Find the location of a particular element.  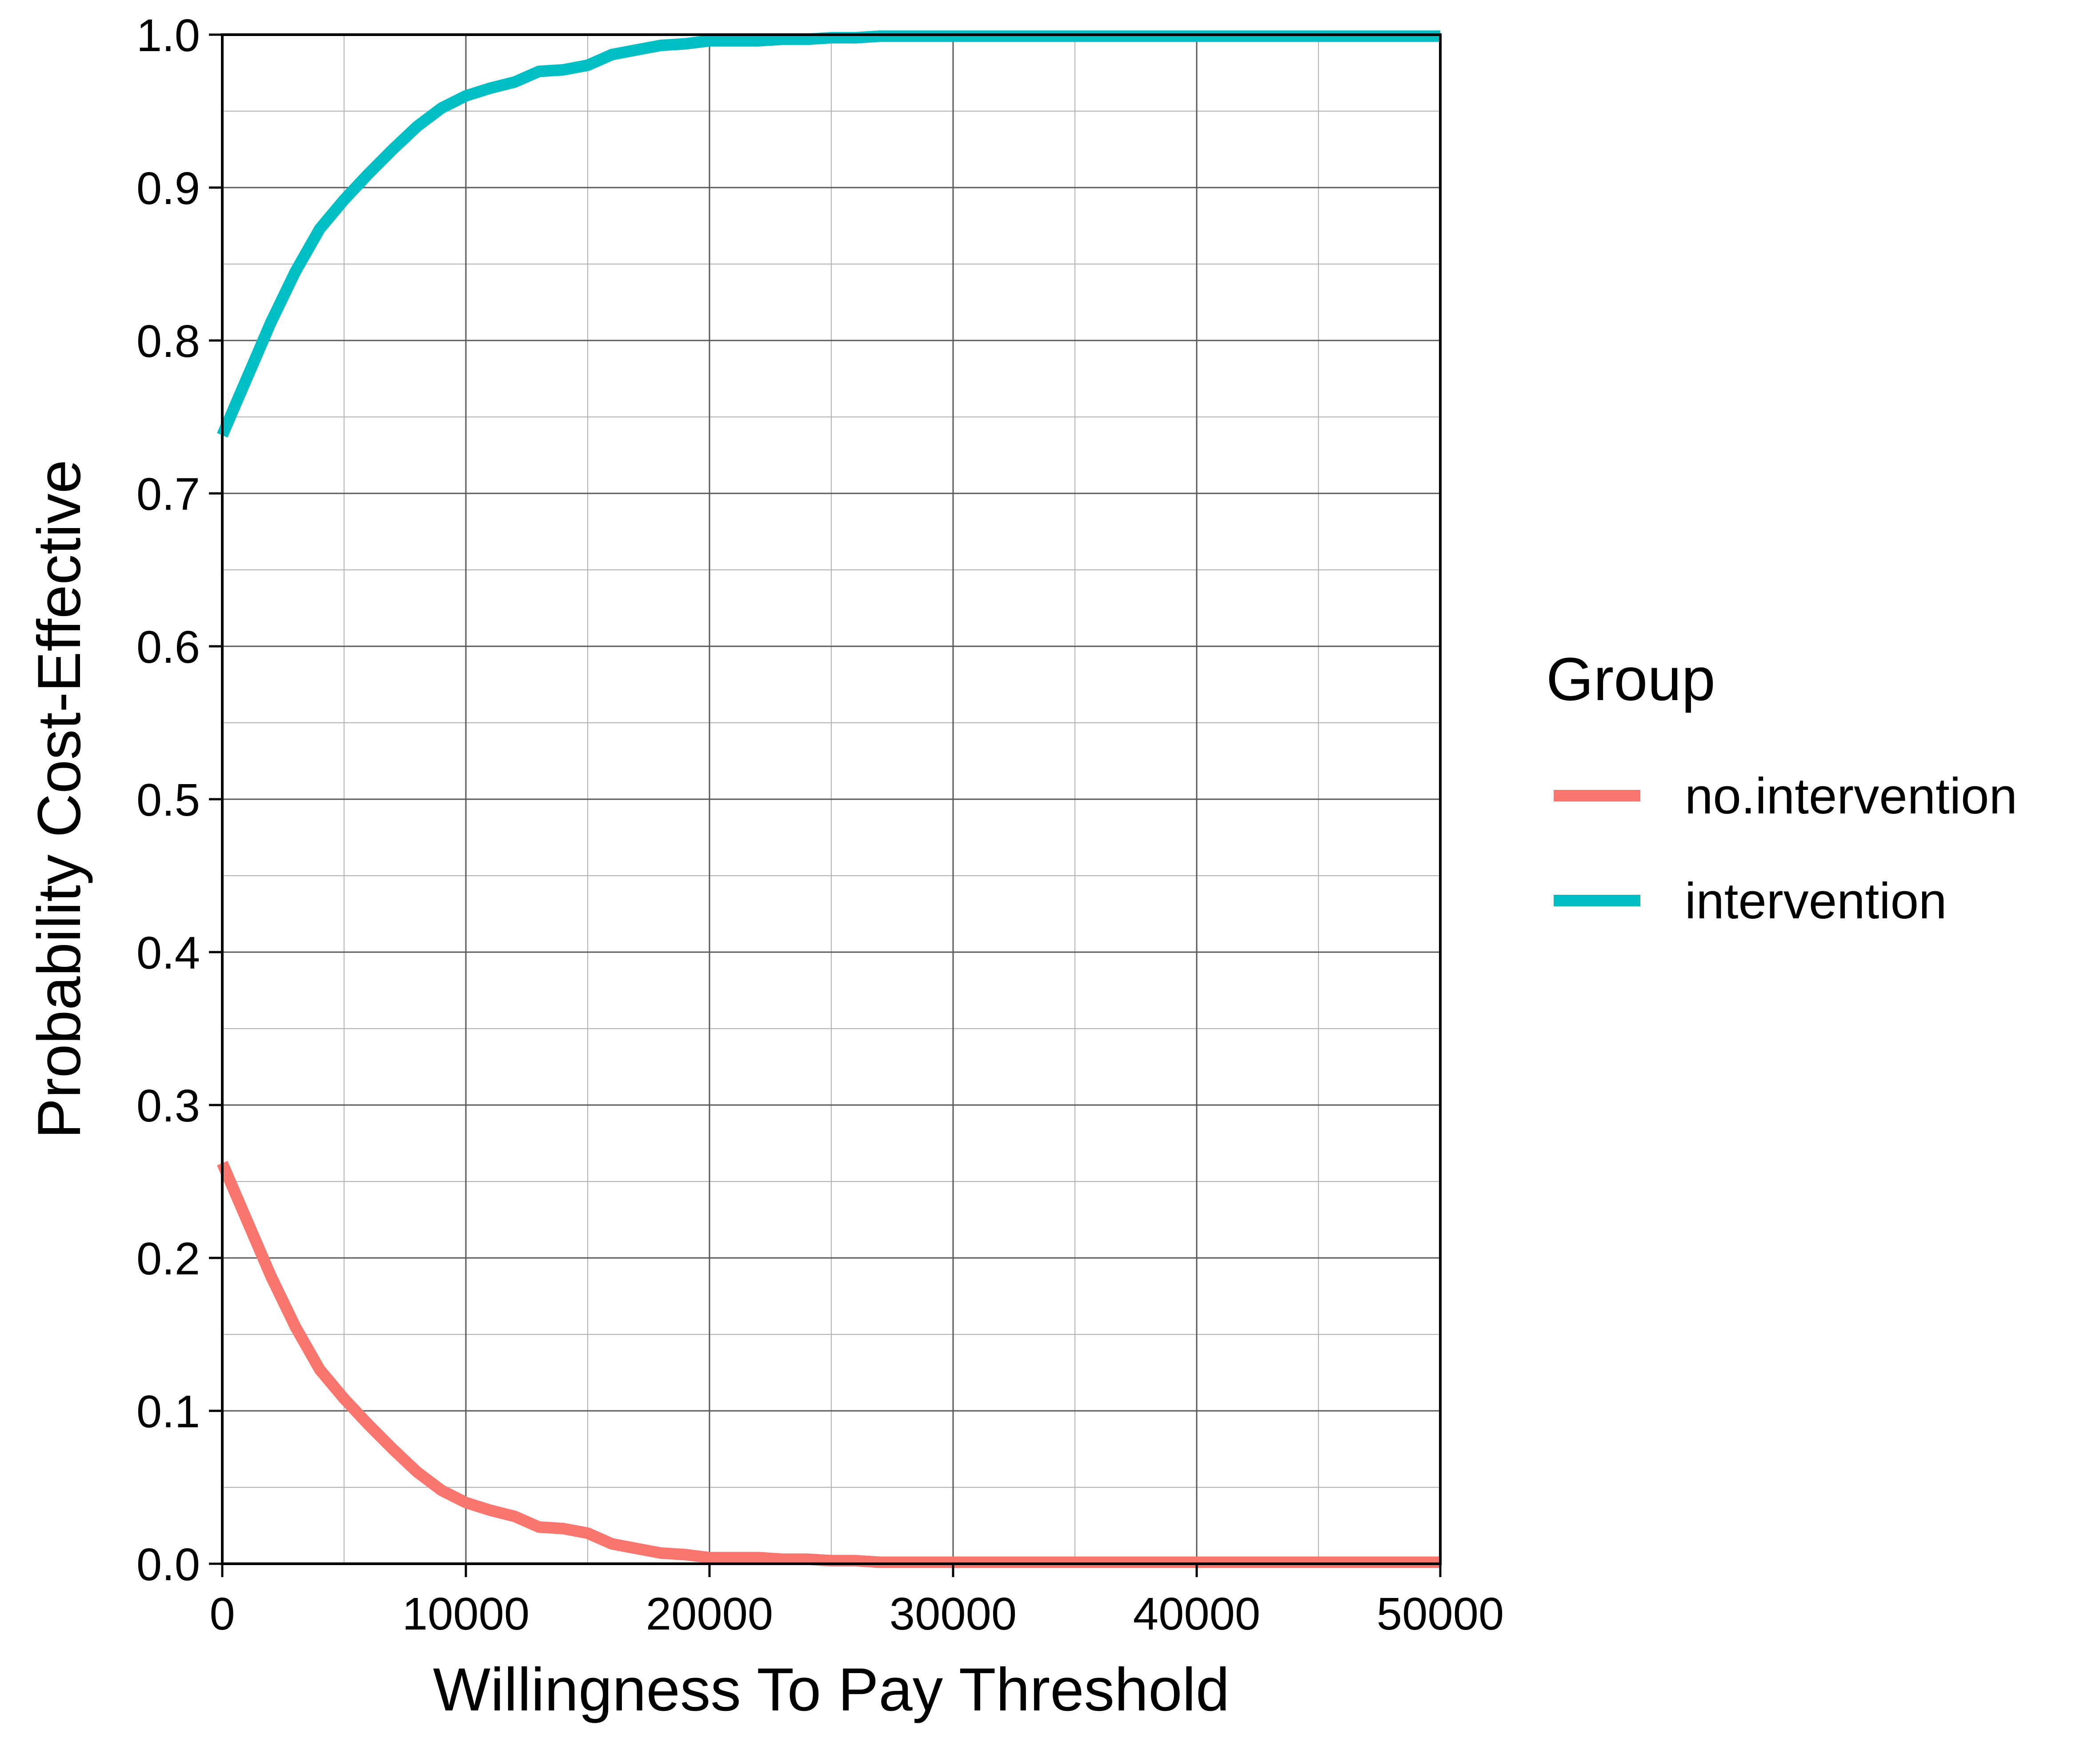

y-tick-label: 0.9 is located at coordinates (168, 188).